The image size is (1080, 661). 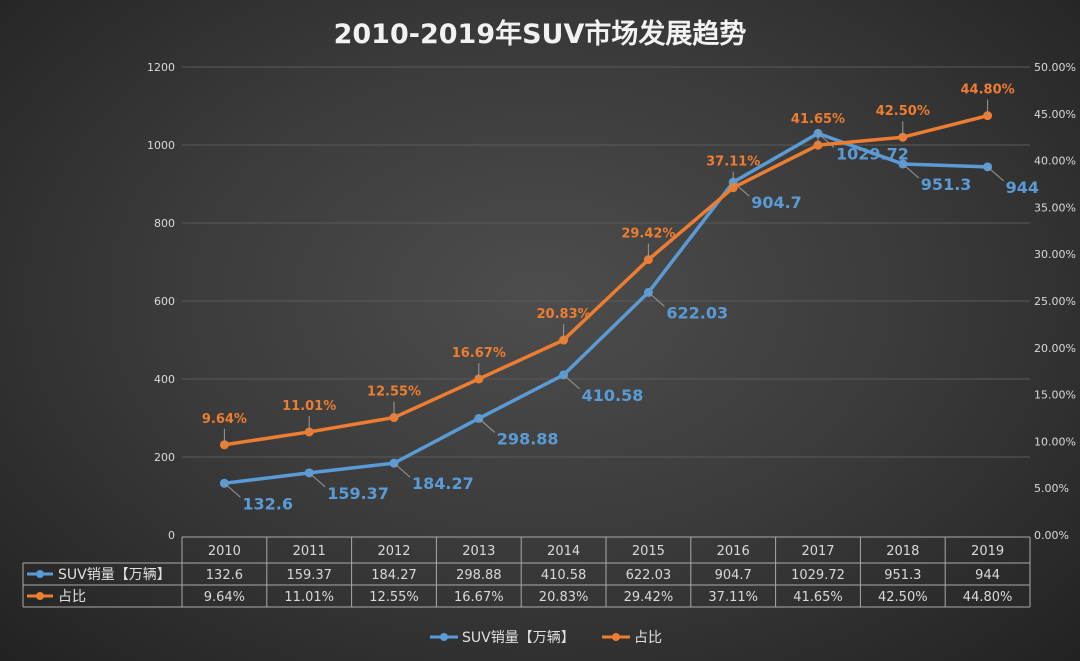 What do you see at coordinates (393, 551) in the screenshot?
I see `x-tick-label: 2012` at bounding box center [393, 551].